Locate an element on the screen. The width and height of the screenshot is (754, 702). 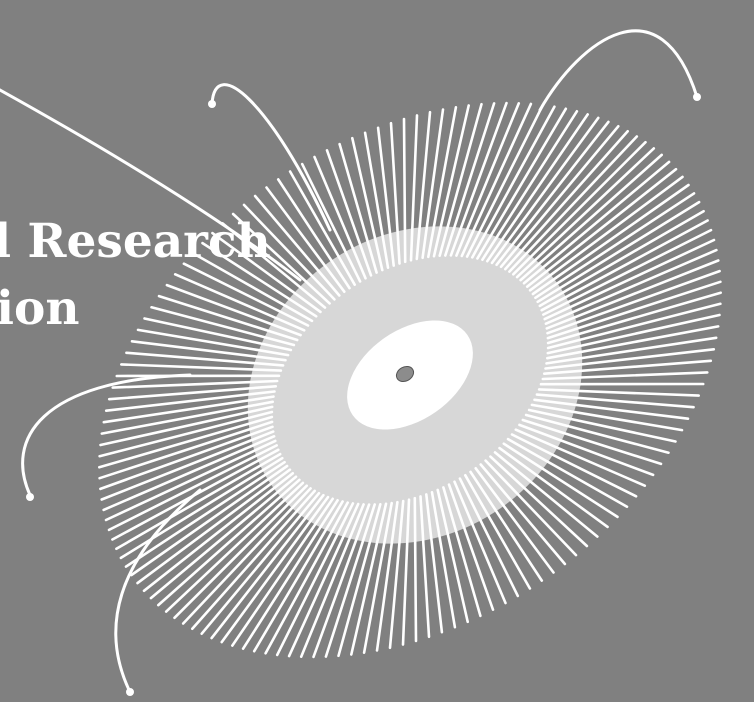
wire-top-right is located at coordinates (618, 70).